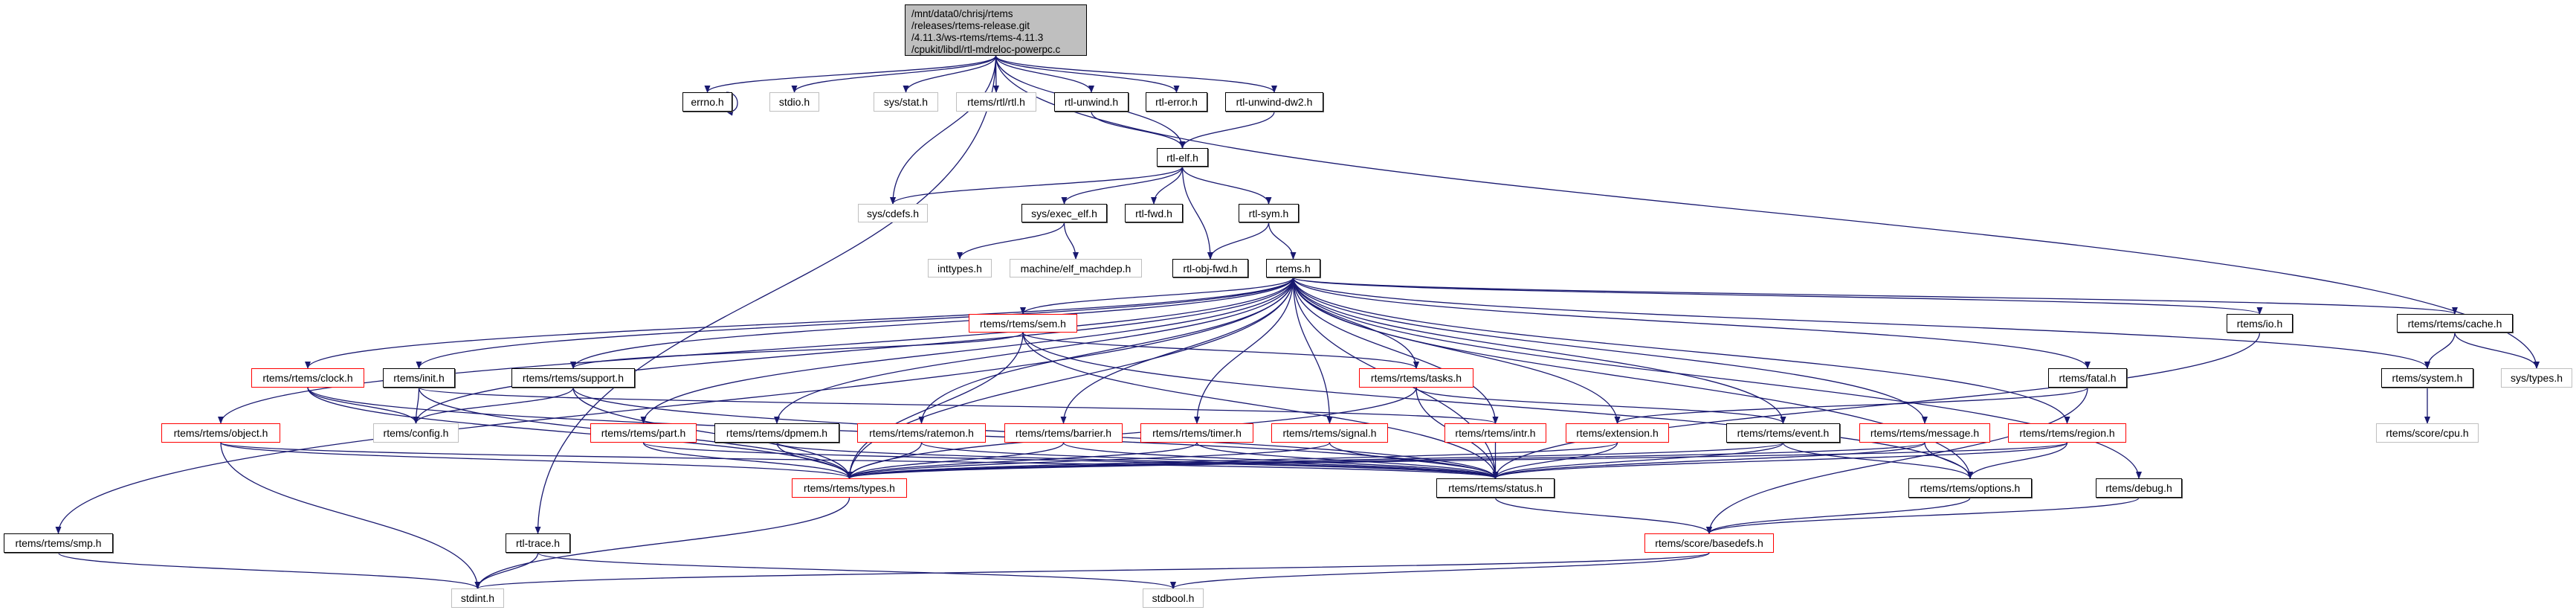  I want to click on node-cpu: rtems/score/cpu.h, so click(2427, 433).